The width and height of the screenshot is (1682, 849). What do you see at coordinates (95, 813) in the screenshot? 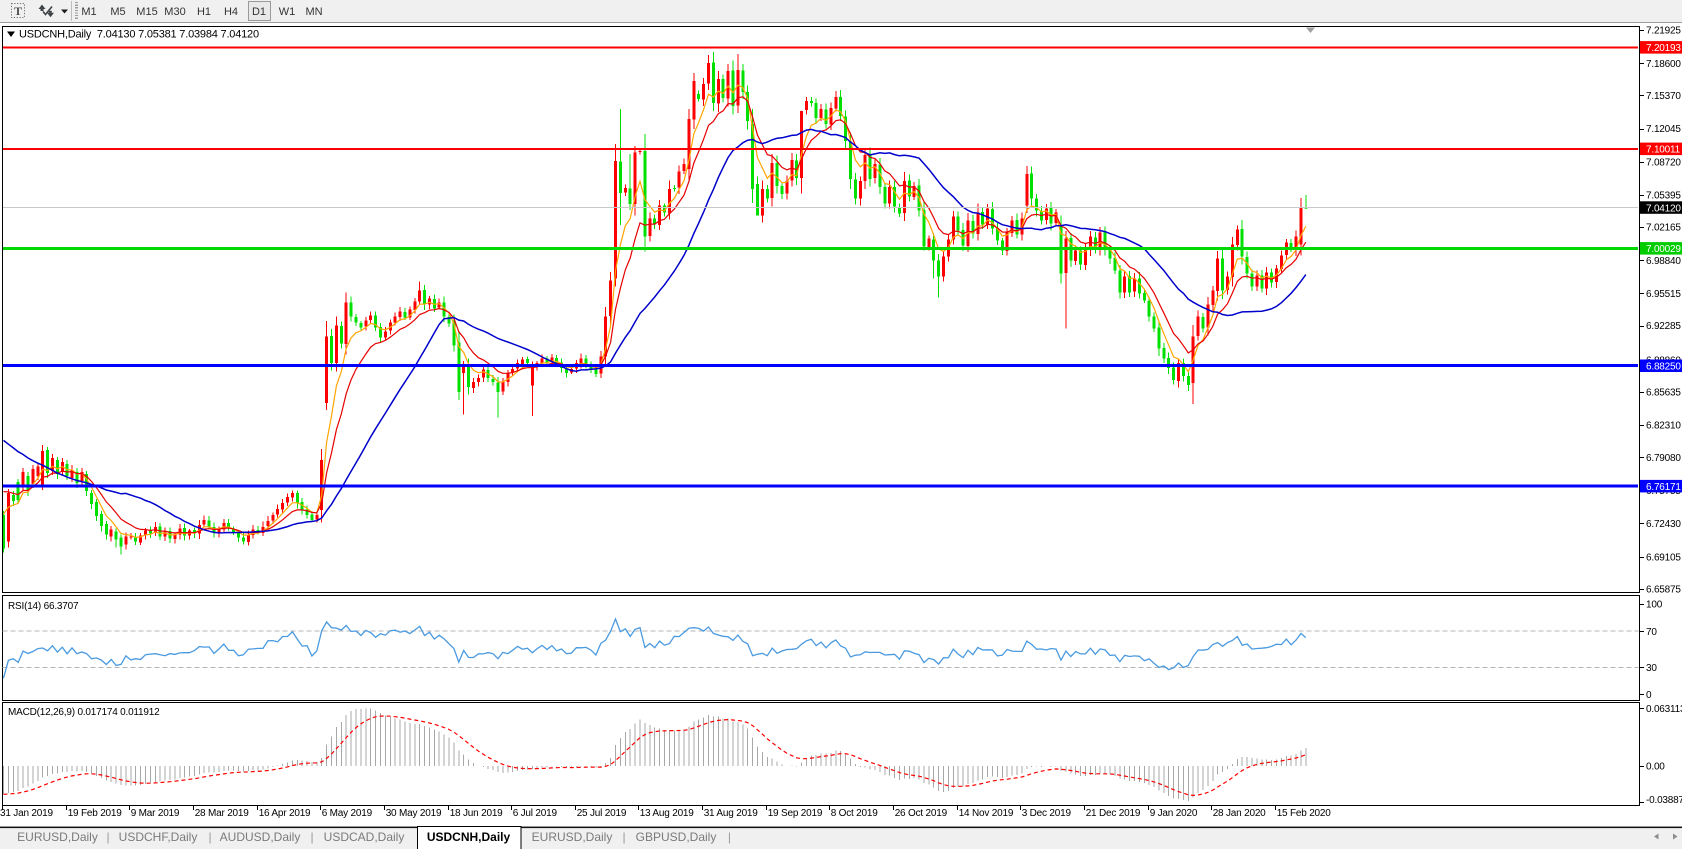
I see `svg-text: 19 Feb 2019` at bounding box center [95, 813].